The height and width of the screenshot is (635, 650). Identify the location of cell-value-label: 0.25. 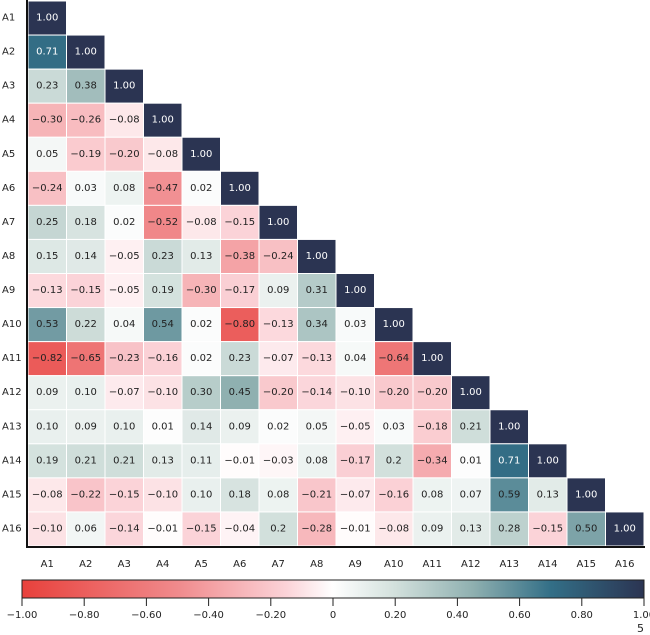
(47, 222).